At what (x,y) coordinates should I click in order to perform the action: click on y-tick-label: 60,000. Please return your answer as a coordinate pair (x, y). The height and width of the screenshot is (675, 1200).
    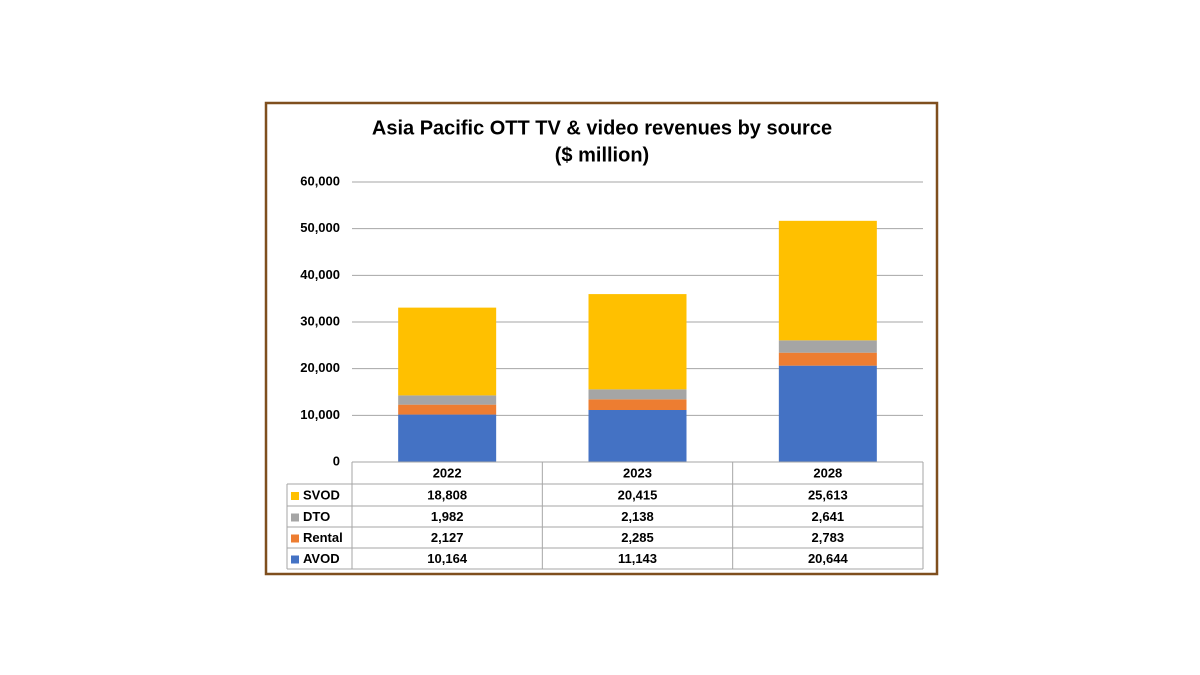
    Looking at the image, I should click on (320, 180).